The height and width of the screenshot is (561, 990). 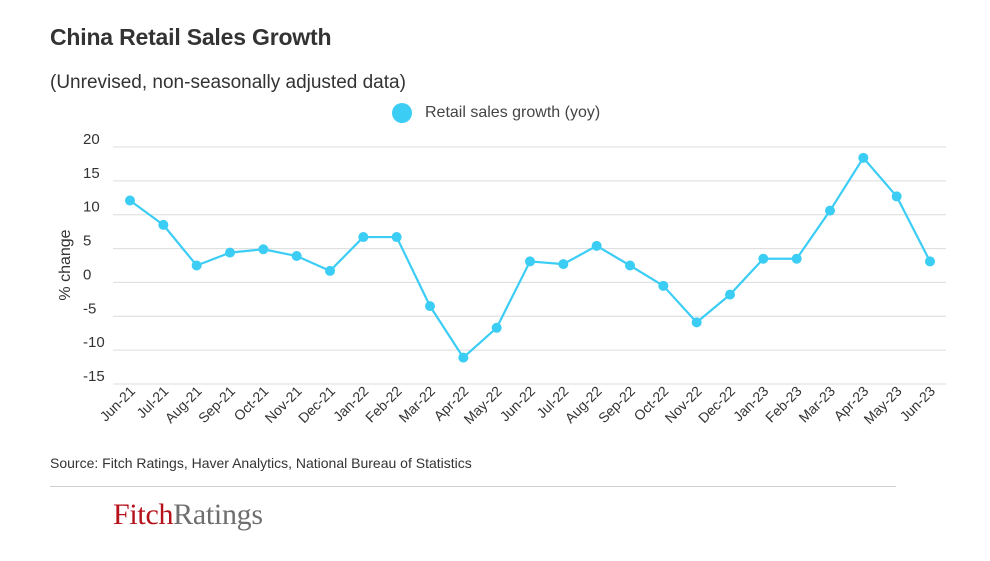 I want to click on y-tick-label: -15, so click(x=94, y=376).